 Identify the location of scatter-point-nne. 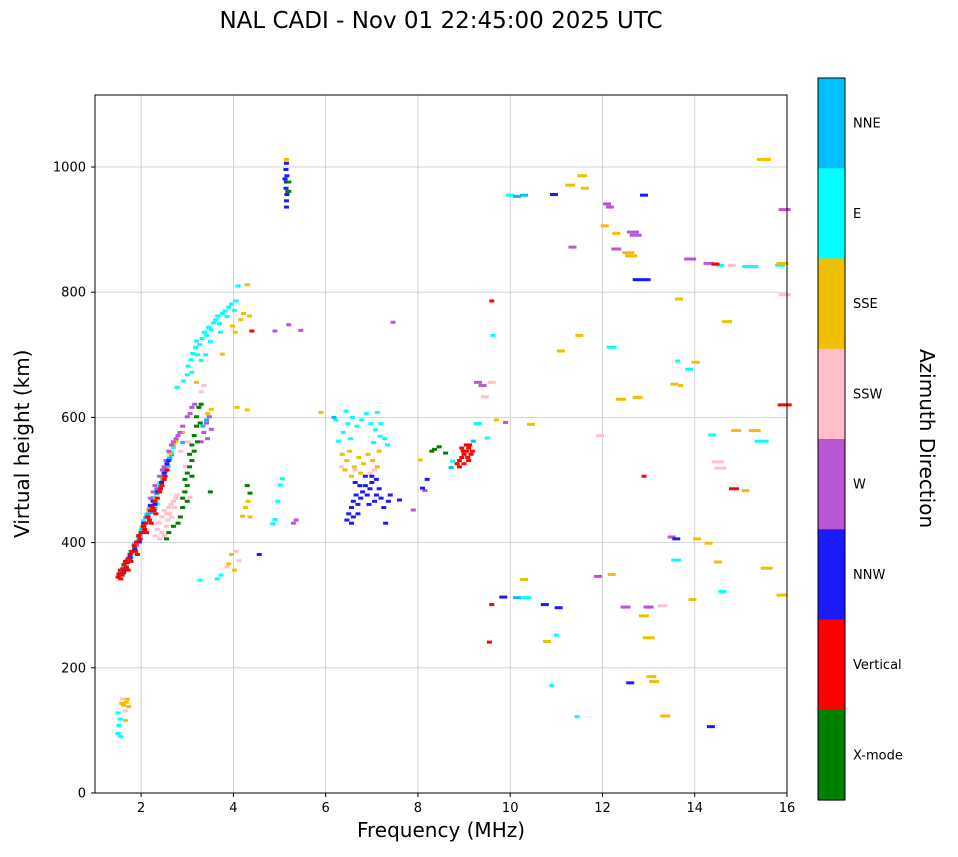
(157, 494).